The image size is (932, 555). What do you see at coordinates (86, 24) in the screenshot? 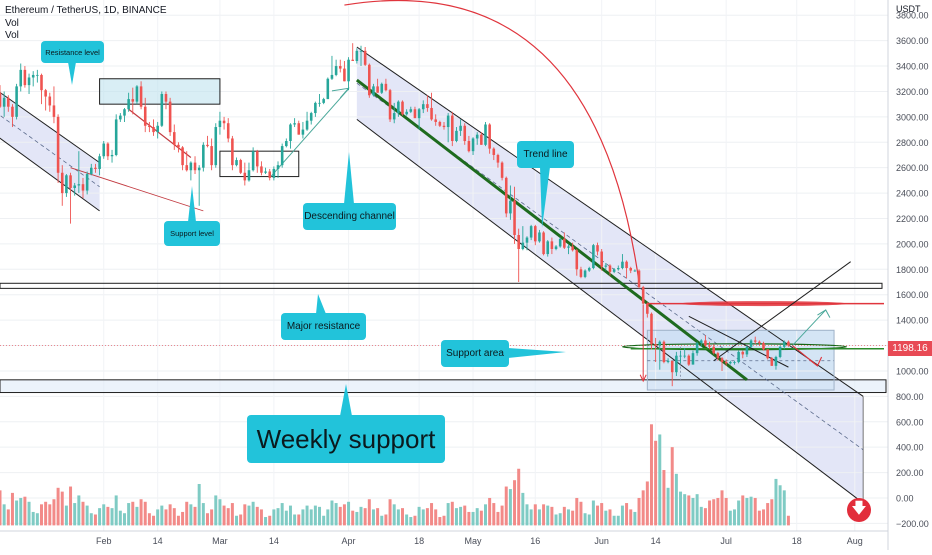
I see `chart-legend: Ethereum / TetherUS, 1D, BINANCE Vol Vol` at bounding box center [86, 24].